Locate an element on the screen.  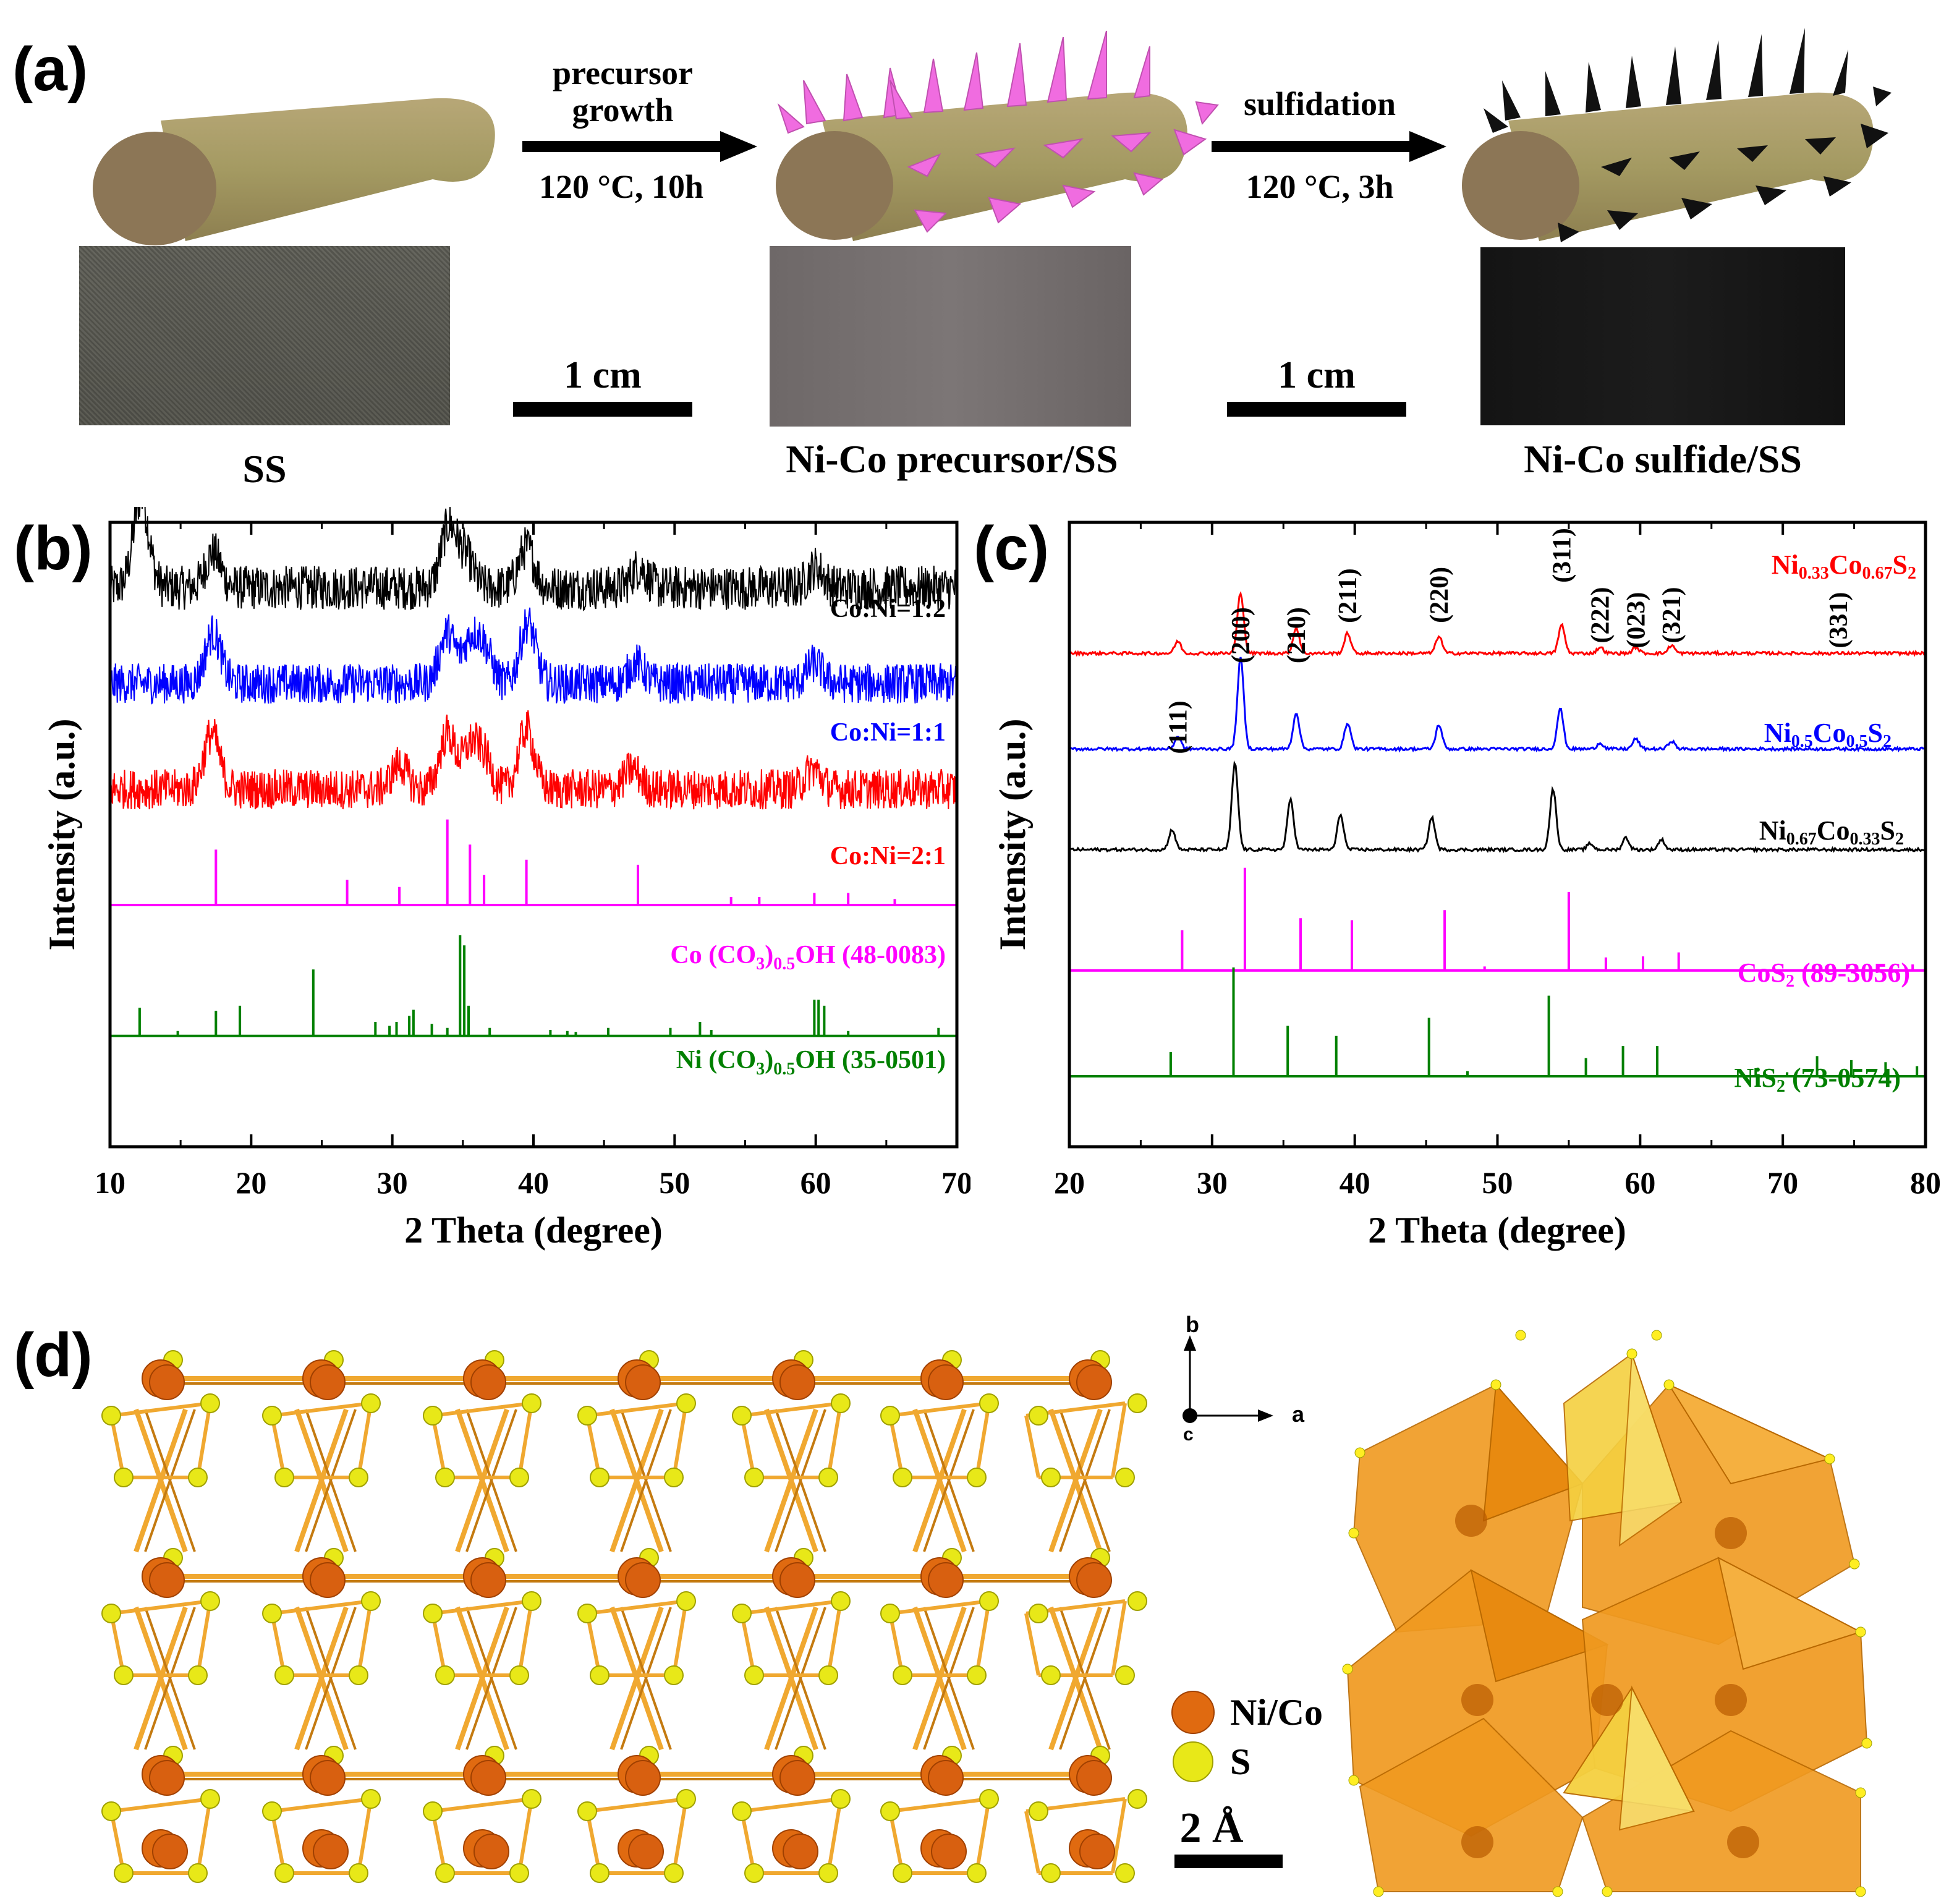
legend-s-label: S is located at coordinates (1241, 1761).